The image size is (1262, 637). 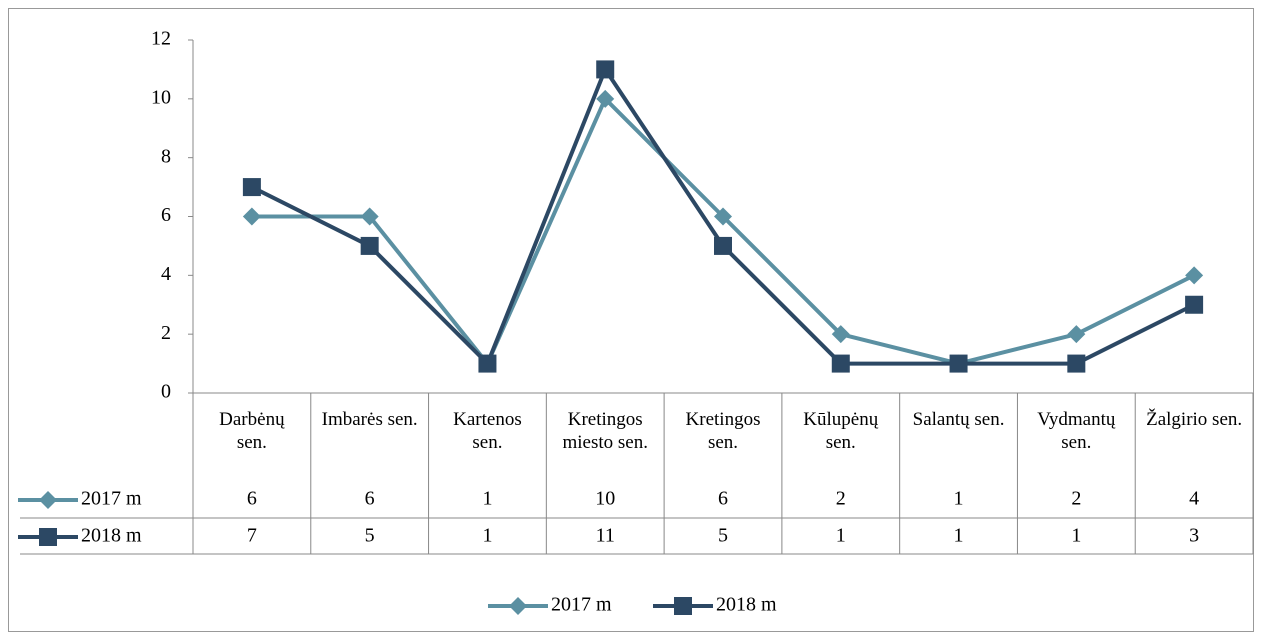 I want to click on y-tick-label: 2, so click(x=166, y=333).